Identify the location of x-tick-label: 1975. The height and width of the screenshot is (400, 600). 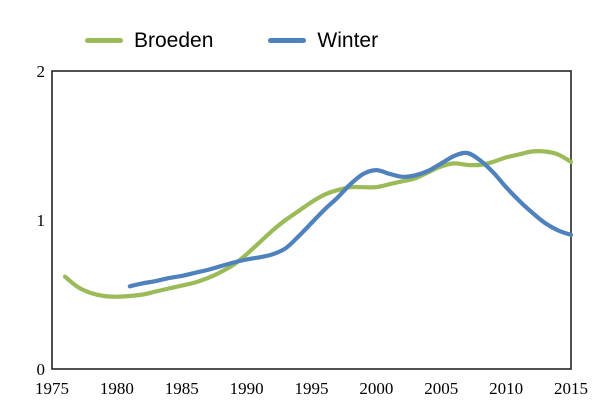
(52, 388).